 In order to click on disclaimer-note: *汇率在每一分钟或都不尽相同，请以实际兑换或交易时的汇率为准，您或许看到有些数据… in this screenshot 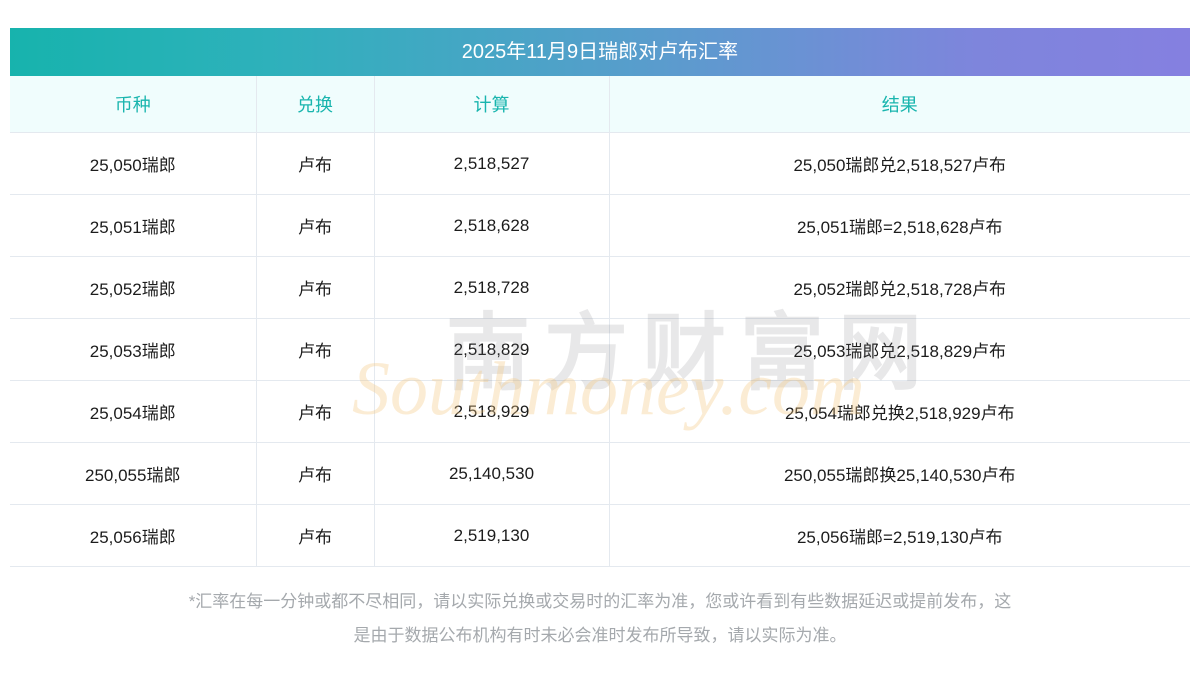, I will do `click(600, 619)`.